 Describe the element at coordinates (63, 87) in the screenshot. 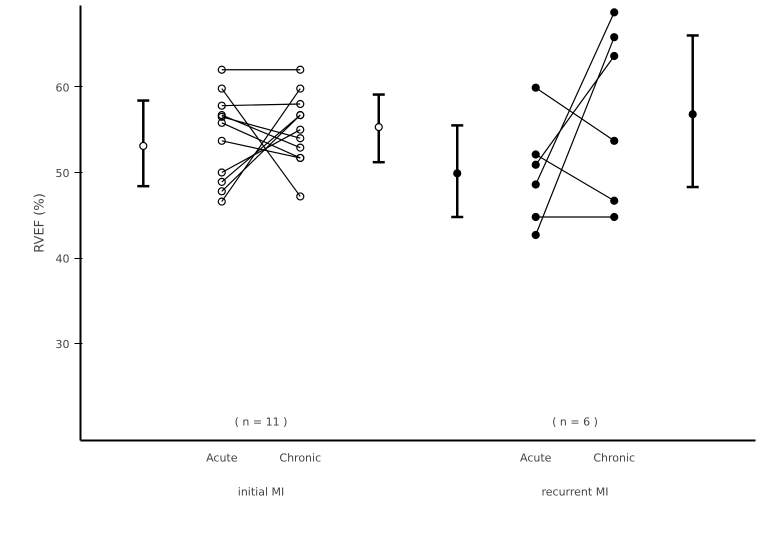

I see `y-tick-label: 60` at that location.